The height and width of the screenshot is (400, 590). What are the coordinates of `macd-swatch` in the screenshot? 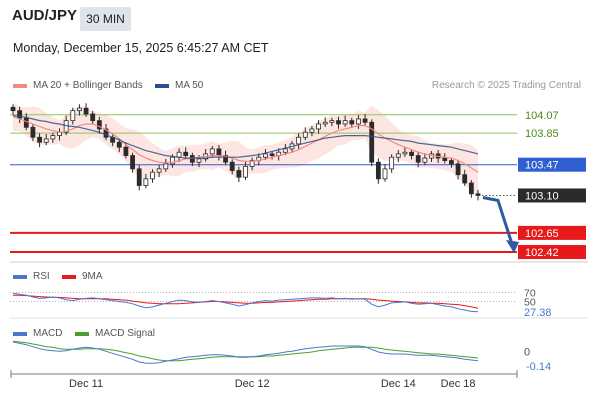 It's located at (20, 333).